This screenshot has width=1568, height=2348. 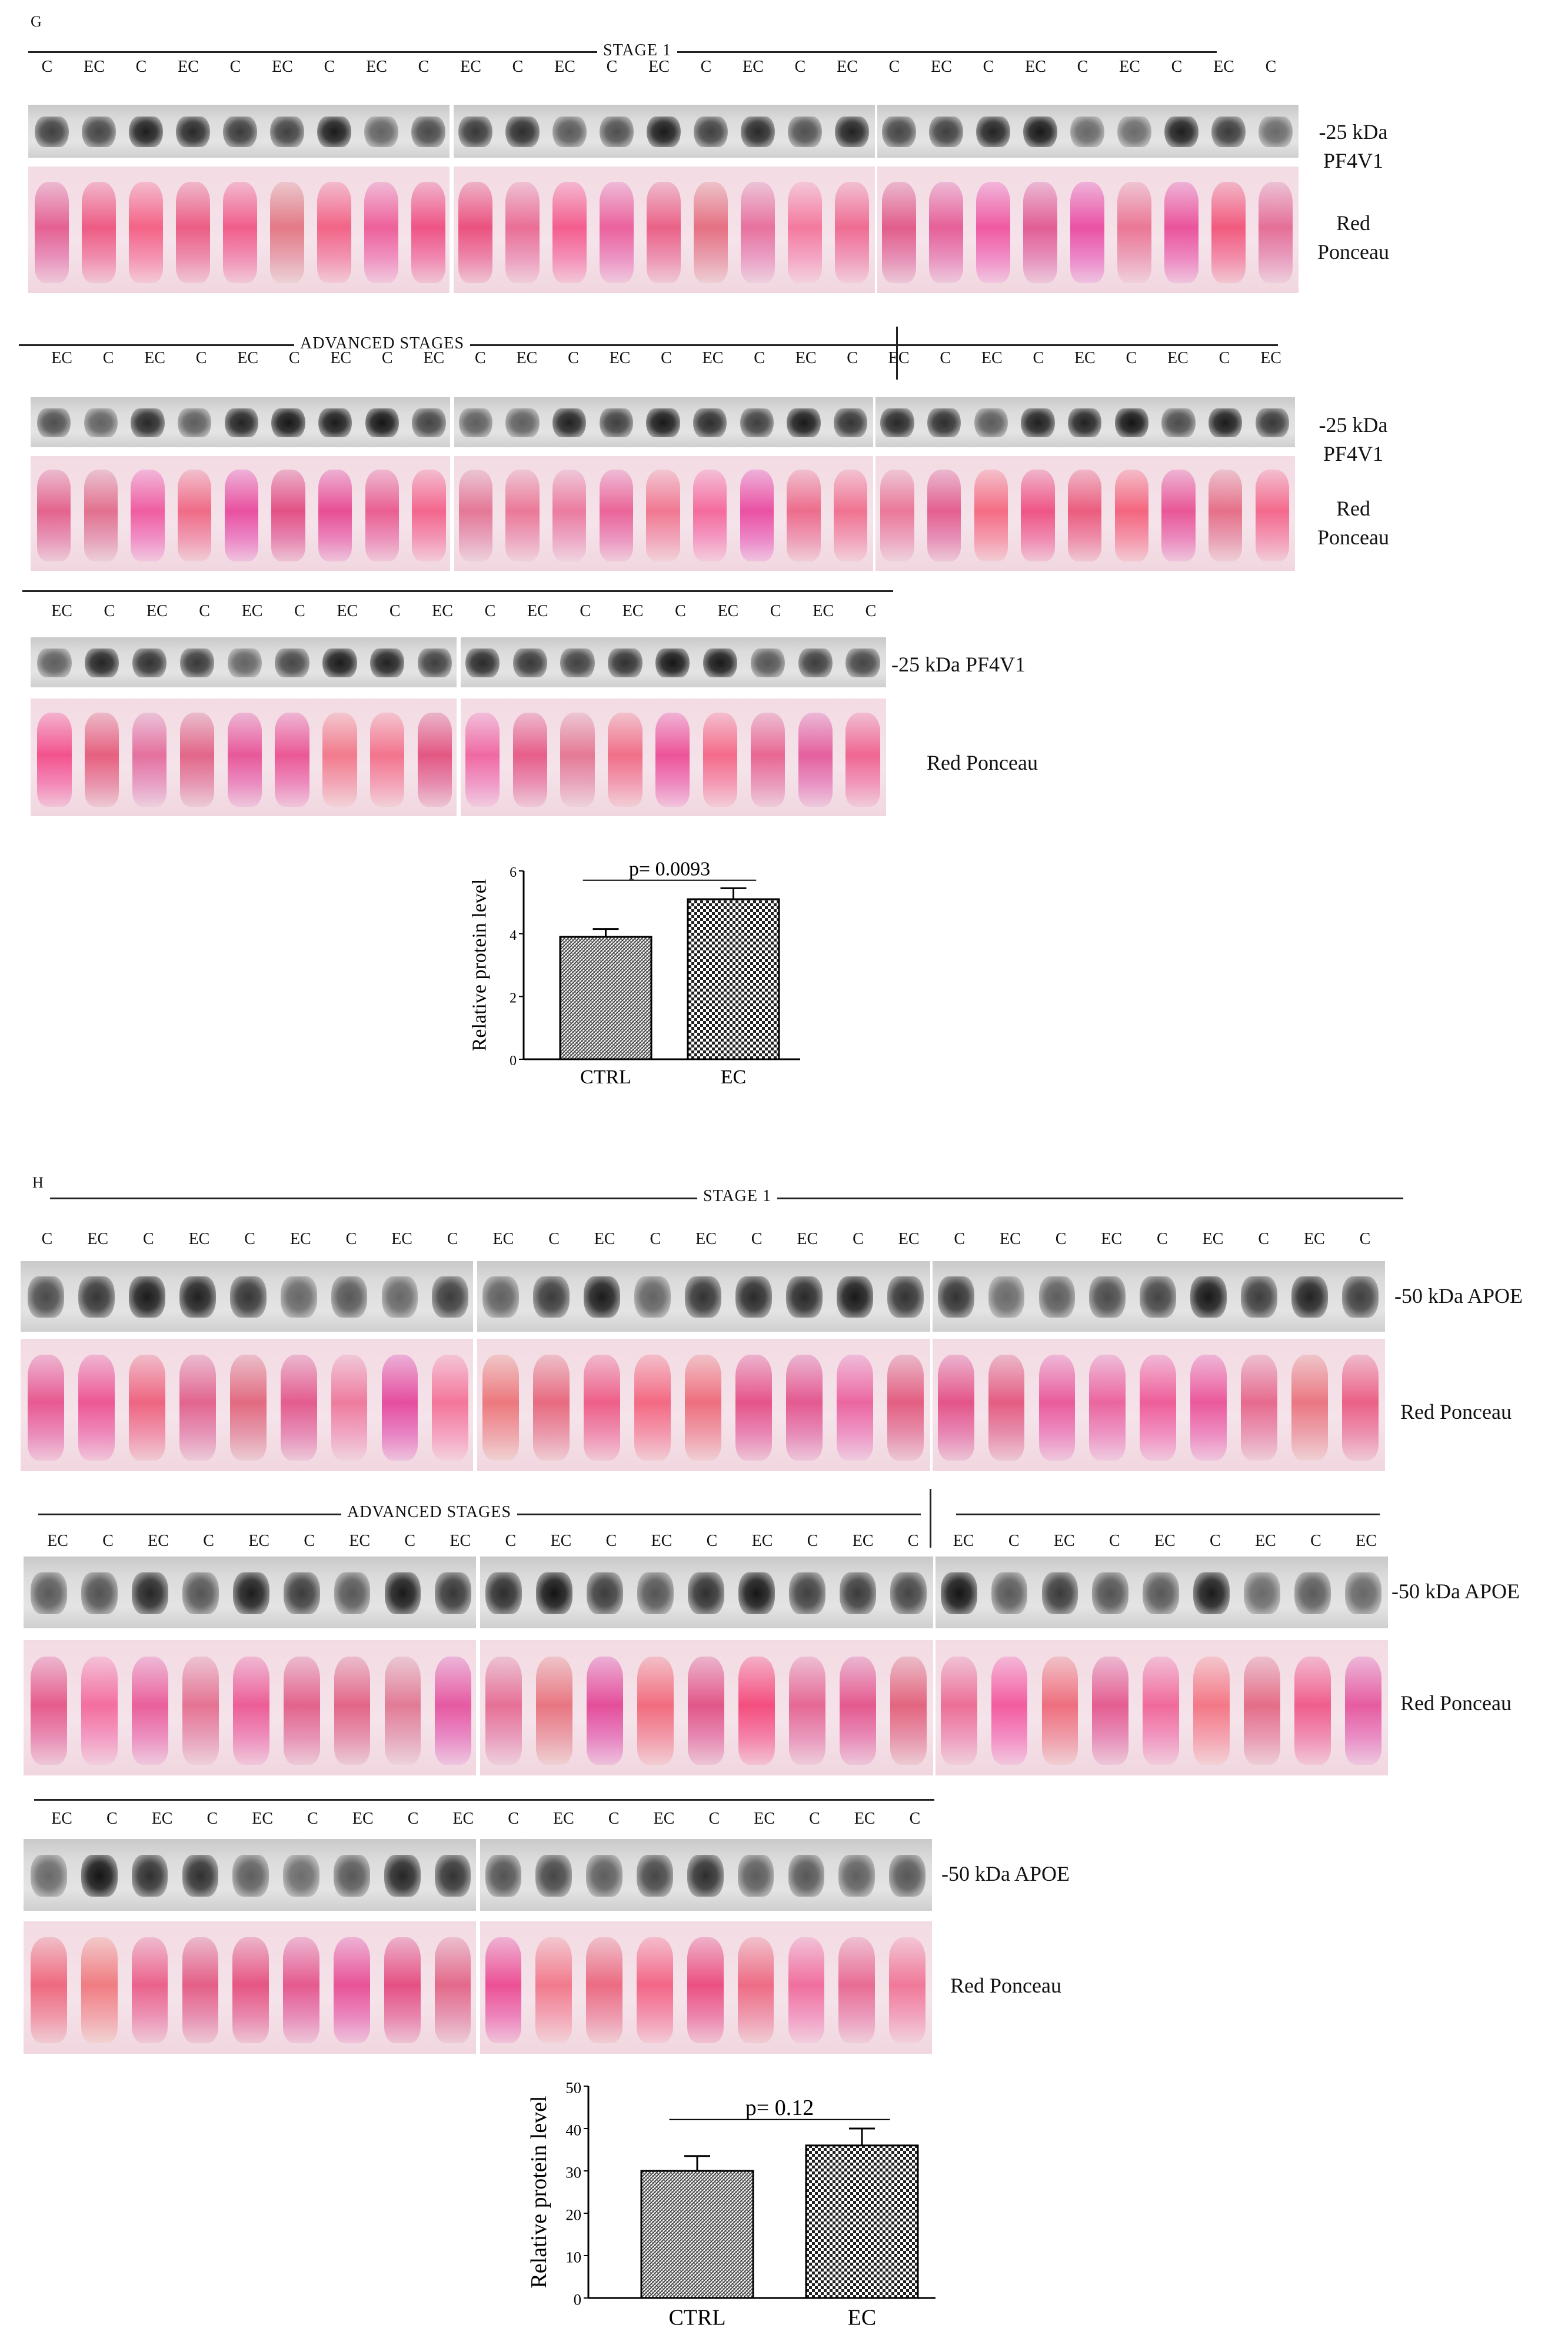 What do you see at coordinates (862, 2318) in the screenshot?
I see `category-label: EC` at bounding box center [862, 2318].